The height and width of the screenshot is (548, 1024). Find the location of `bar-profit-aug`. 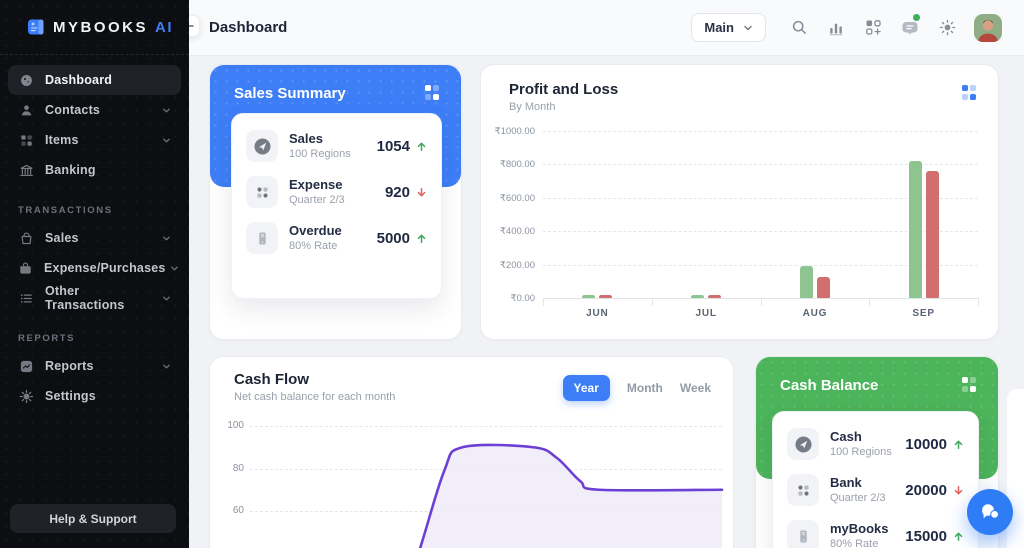

bar-profit-aug is located at coordinates (806, 282).